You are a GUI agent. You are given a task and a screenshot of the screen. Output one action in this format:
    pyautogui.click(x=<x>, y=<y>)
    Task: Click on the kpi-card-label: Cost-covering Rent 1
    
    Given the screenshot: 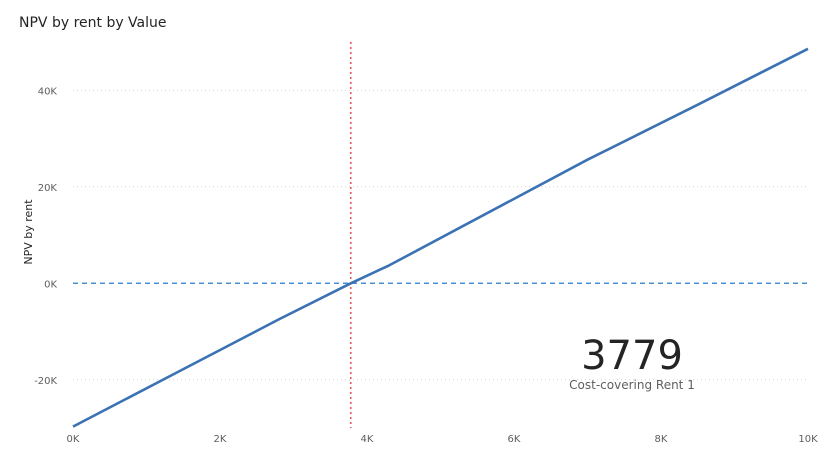 What is the action you would take?
    pyautogui.click(x=632, y=385)
    